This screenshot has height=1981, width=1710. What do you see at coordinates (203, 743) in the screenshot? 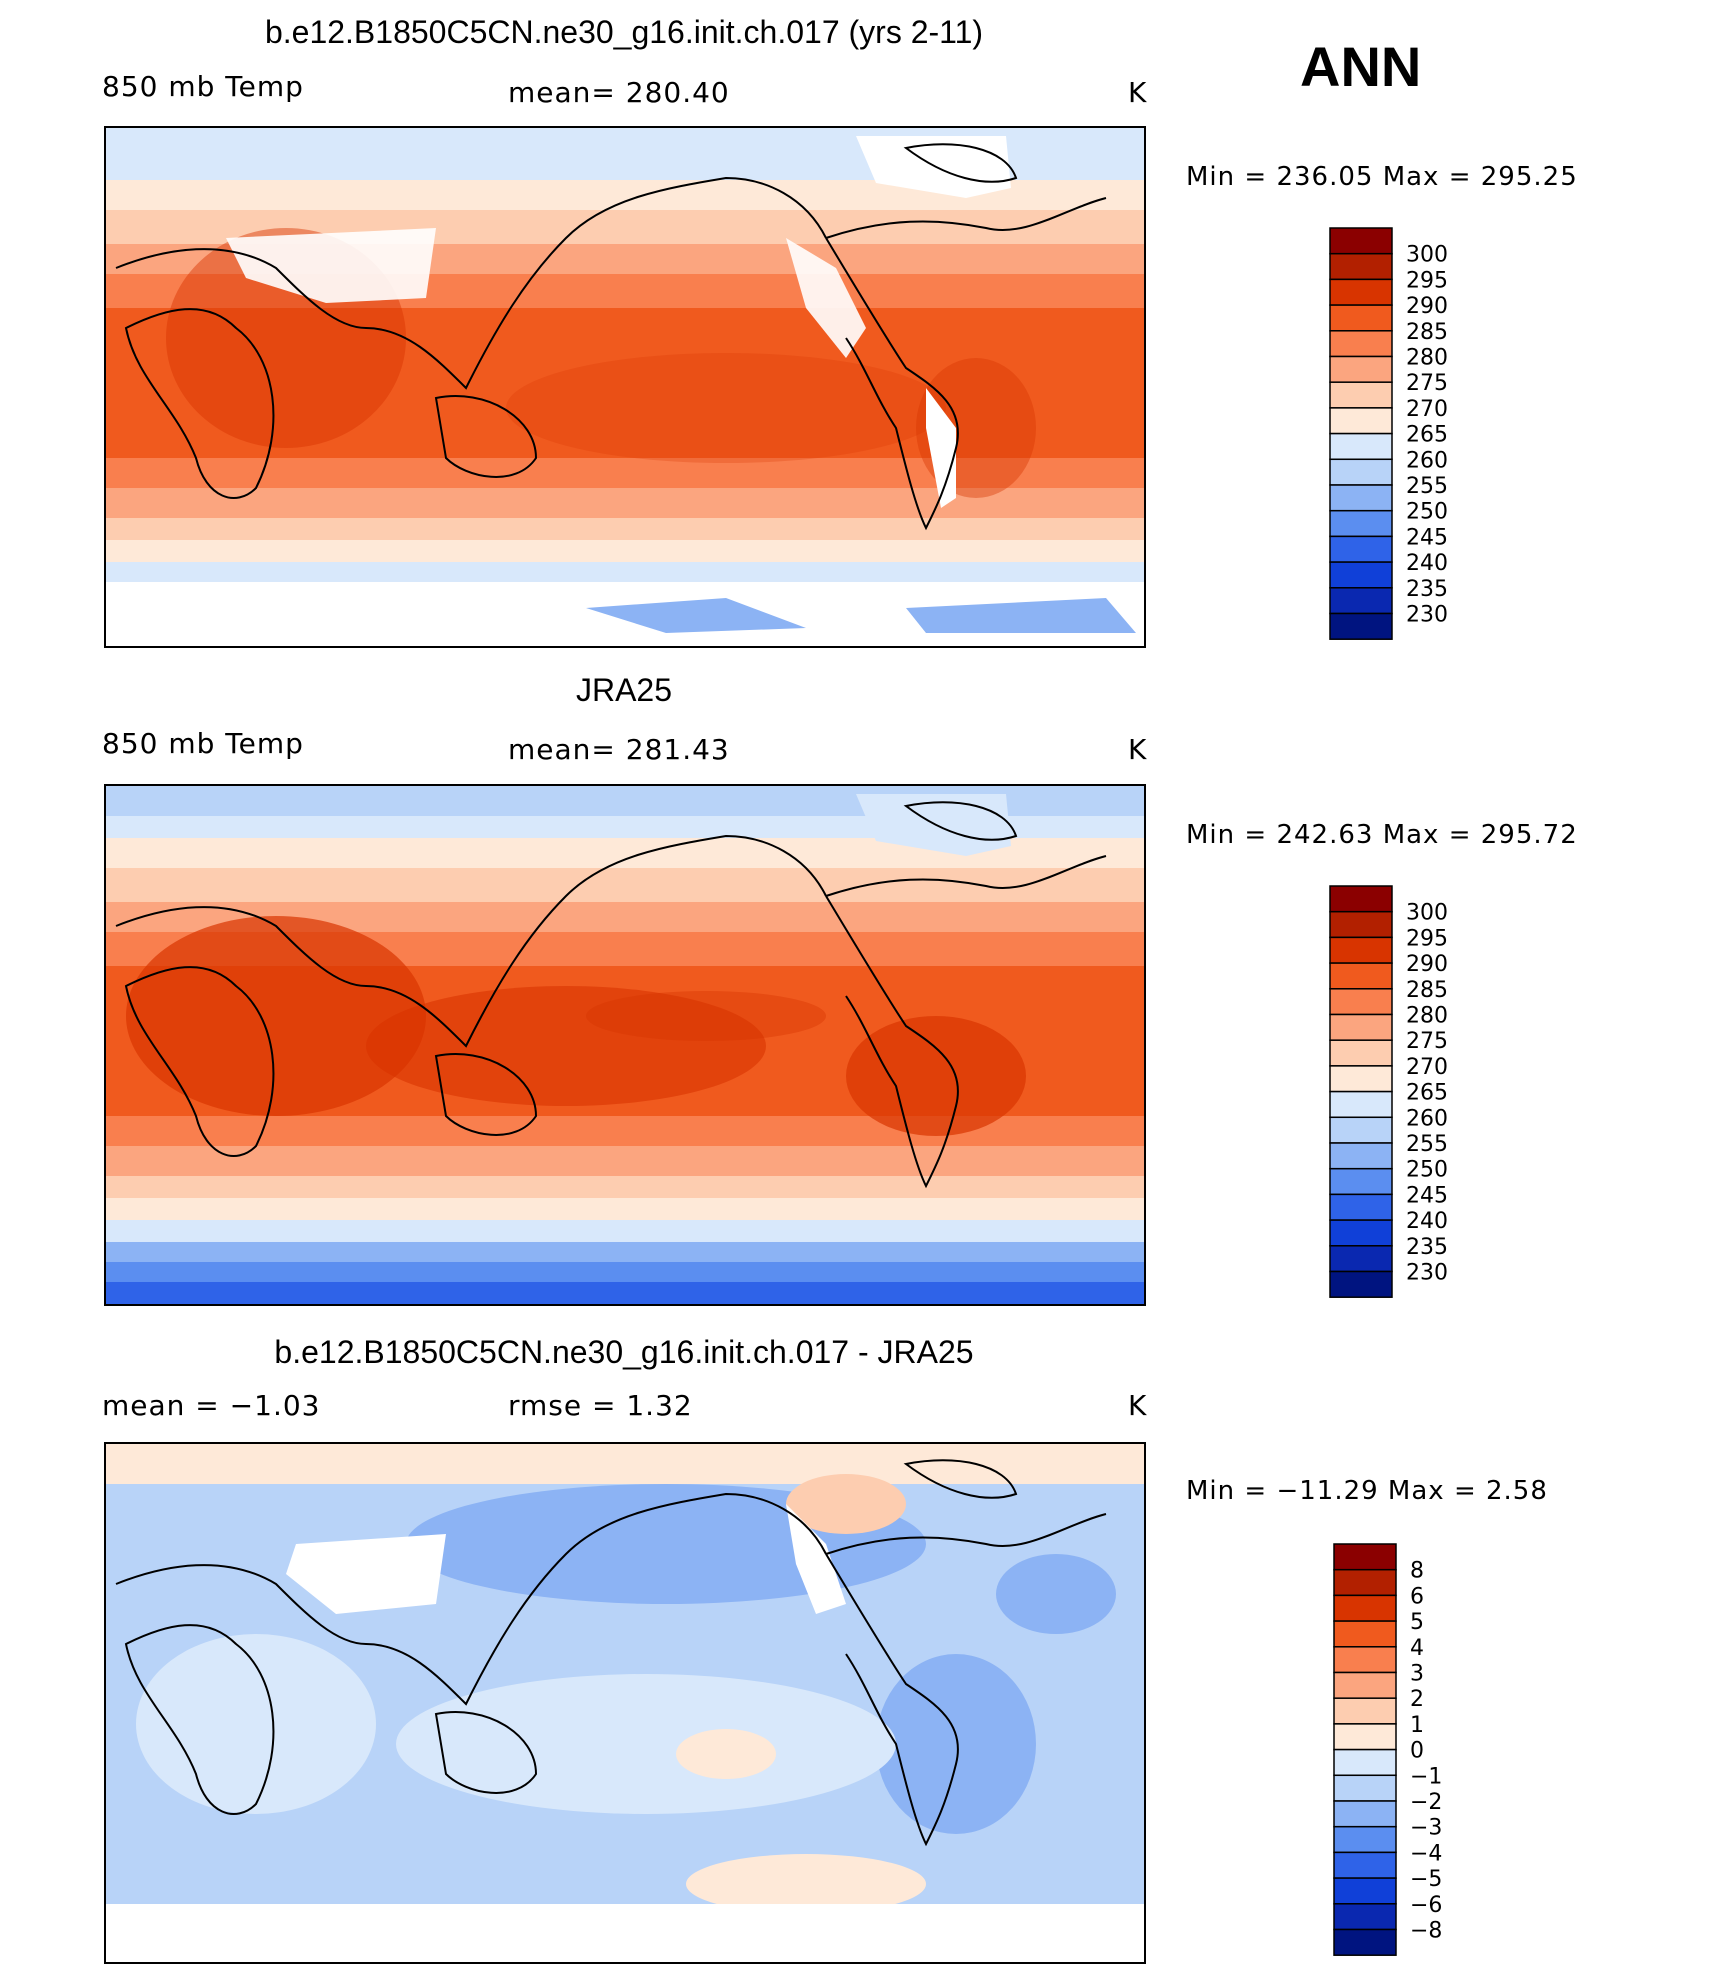
I see `panel2-variable-label: 850 mb Temp` at bounding box center [203, 743].